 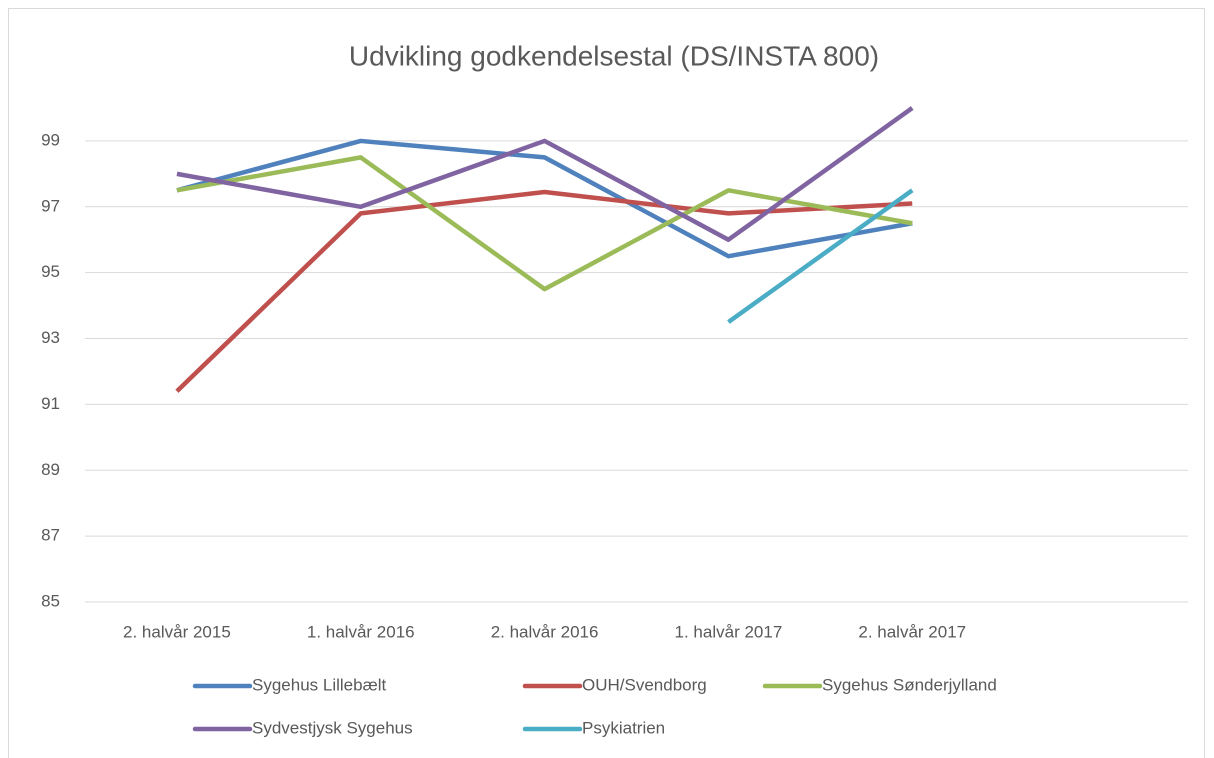 I want to click on legend-label: Sydvestjysk Sygehus, so click(x=332, y=727).